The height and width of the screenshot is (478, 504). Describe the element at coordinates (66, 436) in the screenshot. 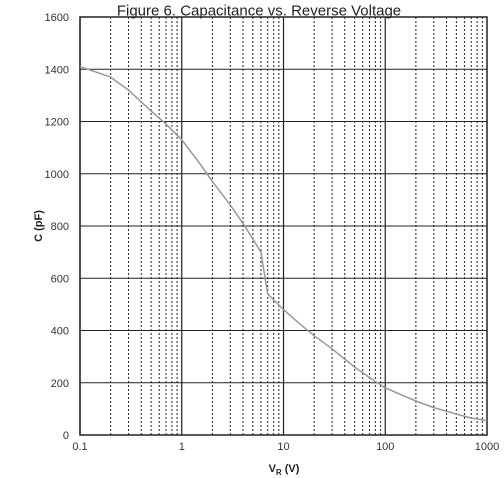

I see `y-tick-label-0: 0` at that location.